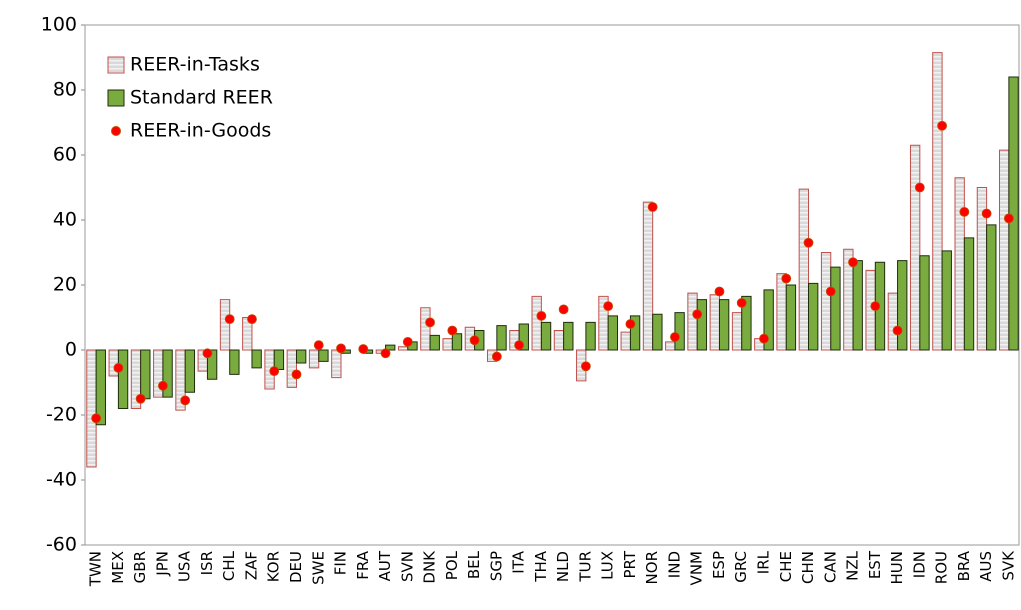  What do you see at coordinates (608, 565) in the screenshot?
I see `x-tick-label: LUX` at bounding box center [608, 565].